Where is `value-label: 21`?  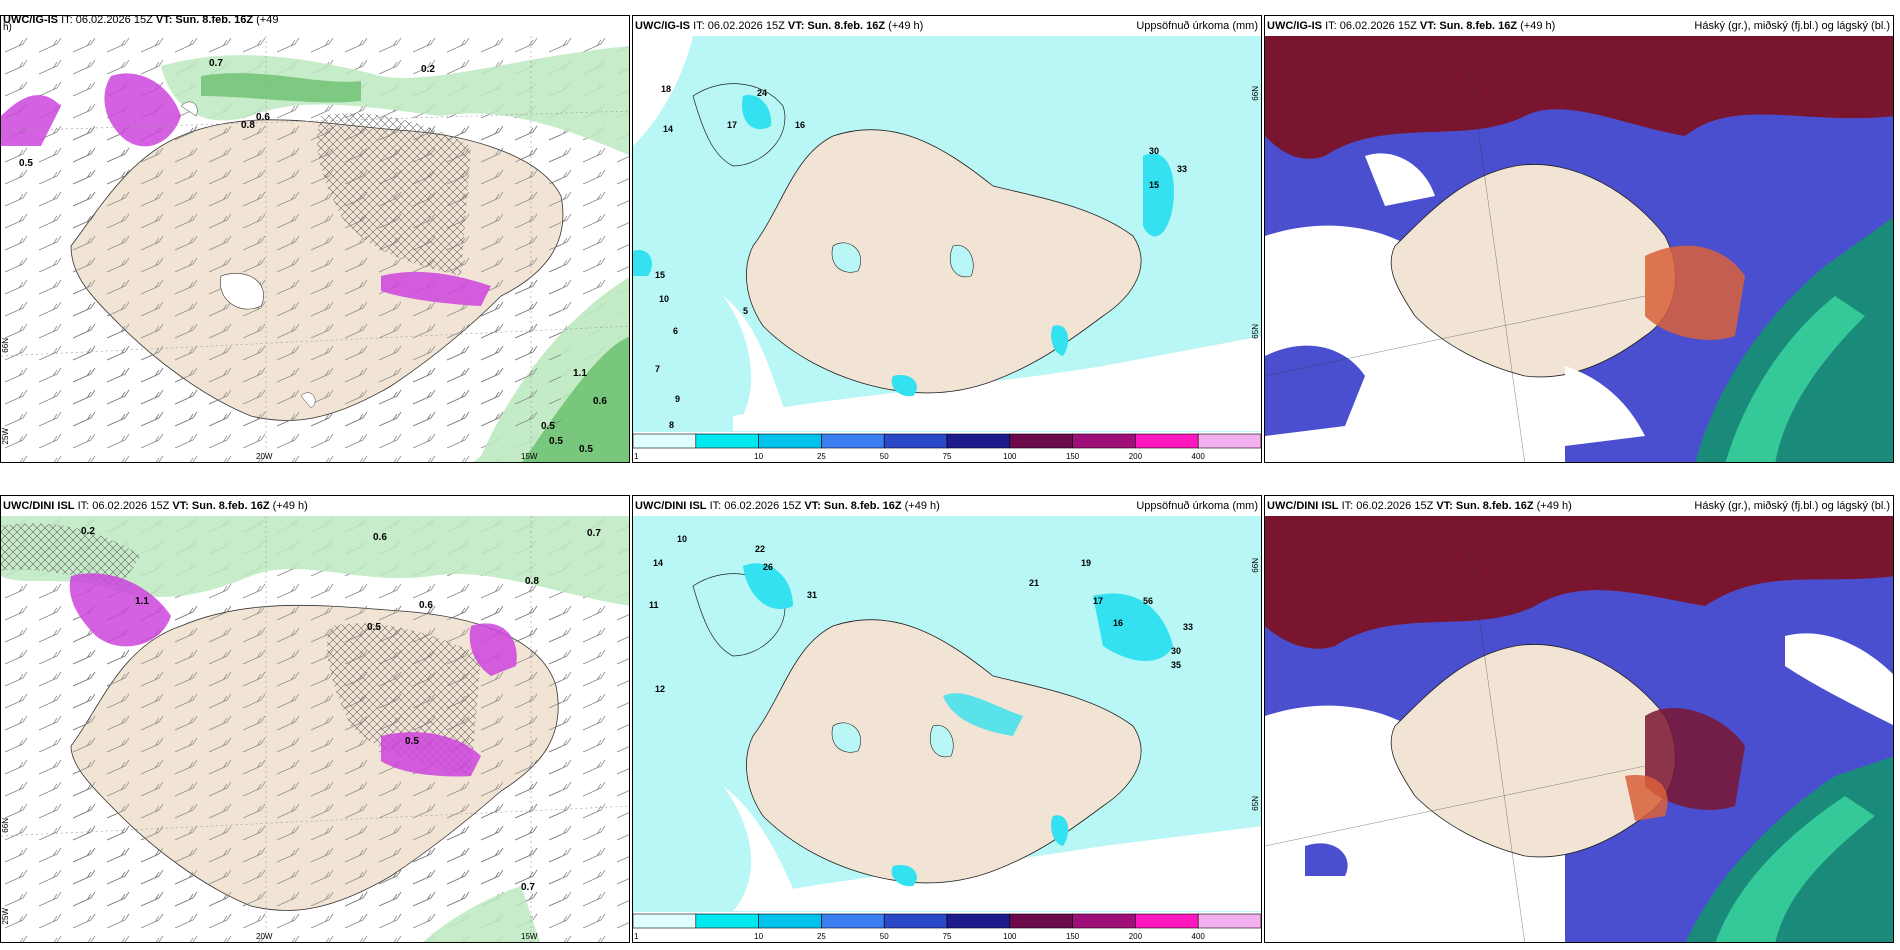
value-label: 21 is located at coordinates (1034, 583).